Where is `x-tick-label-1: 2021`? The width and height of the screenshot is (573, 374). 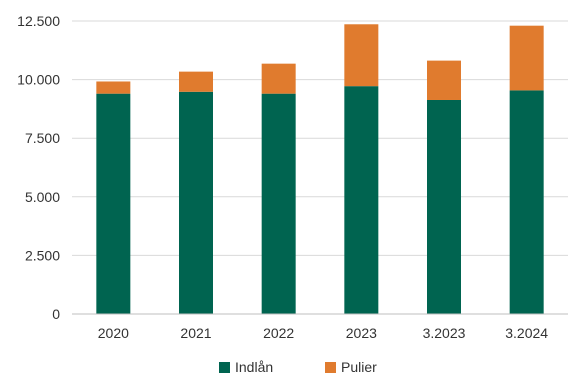 x-tick-label-1: 2021 is located at coordinates (195, 333).